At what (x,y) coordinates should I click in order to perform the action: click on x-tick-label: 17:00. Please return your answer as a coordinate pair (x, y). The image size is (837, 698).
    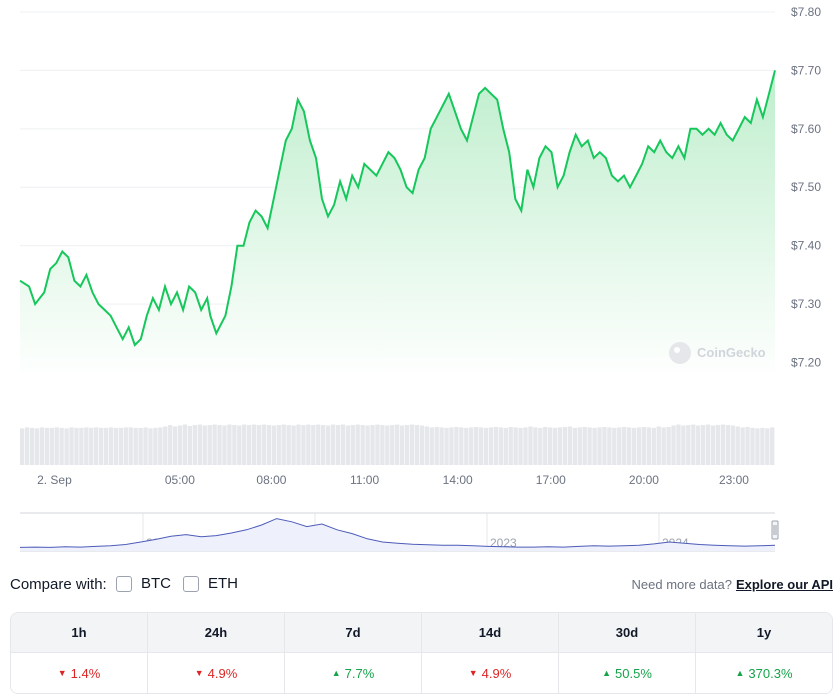
    Looking at the image, I should click on (551, 480).